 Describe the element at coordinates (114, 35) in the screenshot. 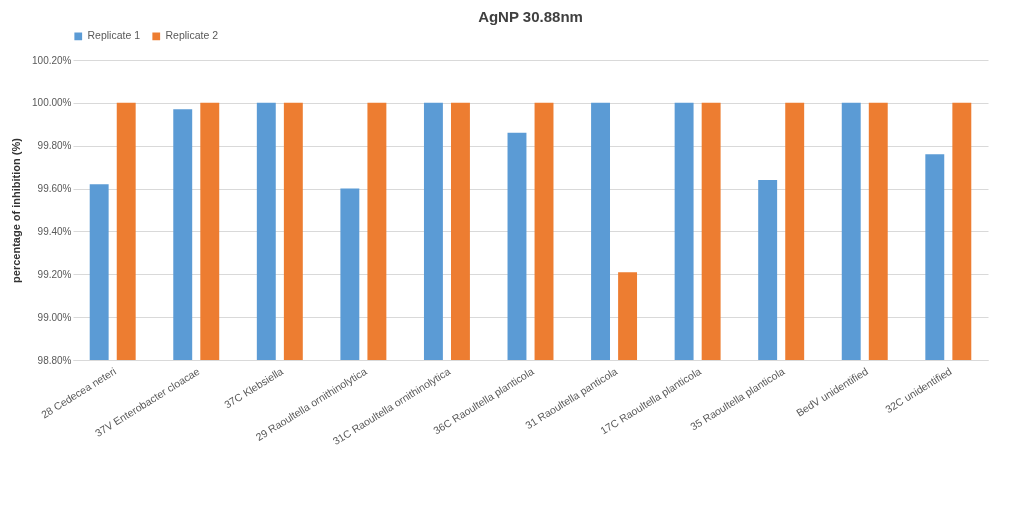

I see `legend-label: Replicate 1` at that location.